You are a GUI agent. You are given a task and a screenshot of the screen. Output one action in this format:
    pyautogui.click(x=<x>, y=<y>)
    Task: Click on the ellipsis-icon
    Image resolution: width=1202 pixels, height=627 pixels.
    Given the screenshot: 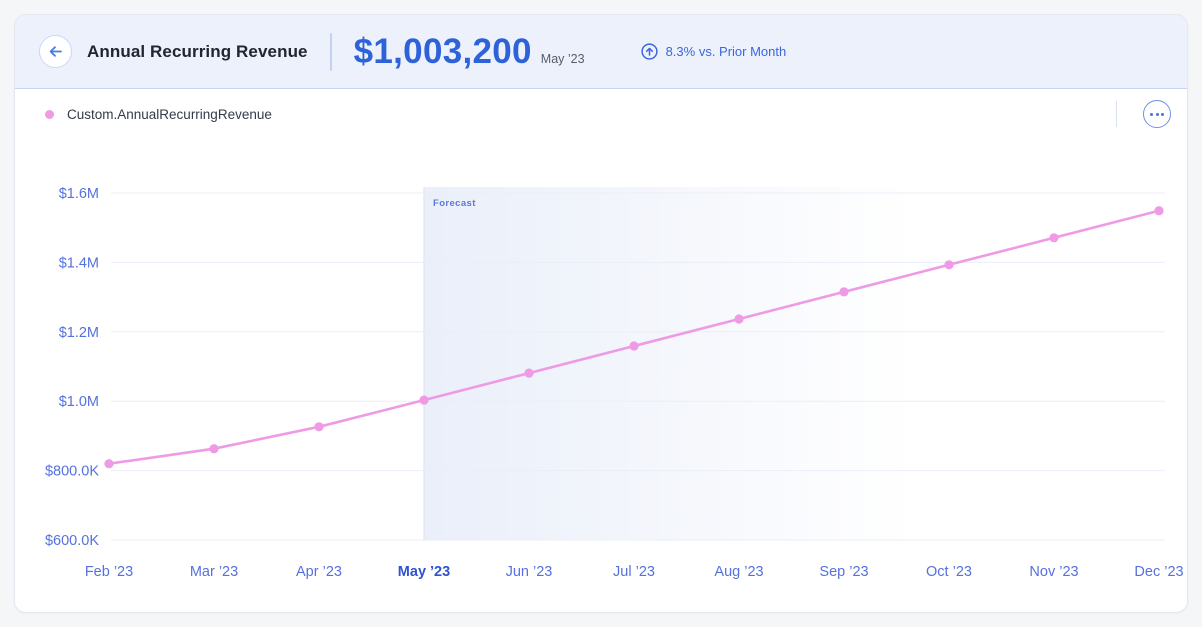 What is the action you would take?
    pyautogui.click(x=1151, y=114)
    